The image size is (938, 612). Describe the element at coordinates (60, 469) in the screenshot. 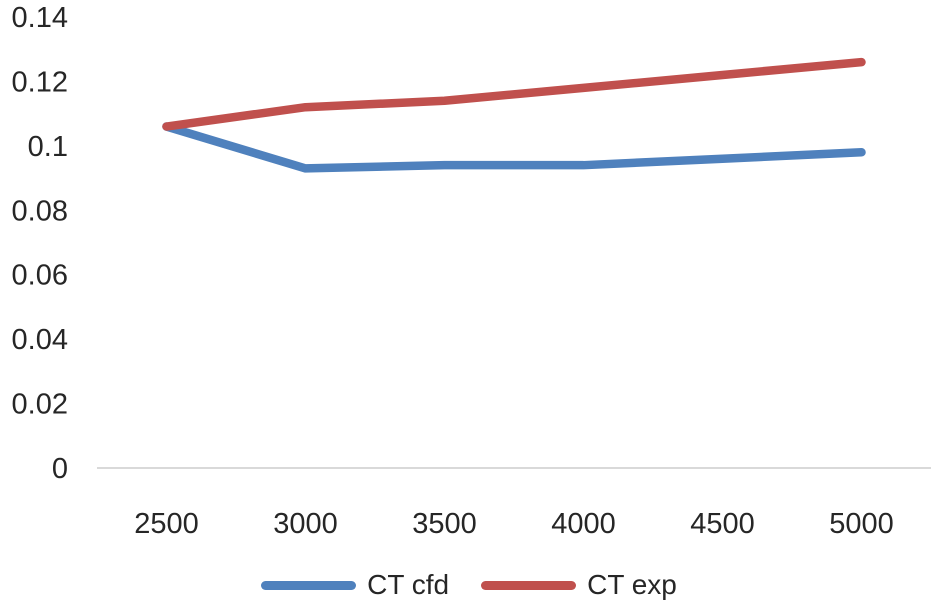

I see `y-tick-label: 0` at that location.